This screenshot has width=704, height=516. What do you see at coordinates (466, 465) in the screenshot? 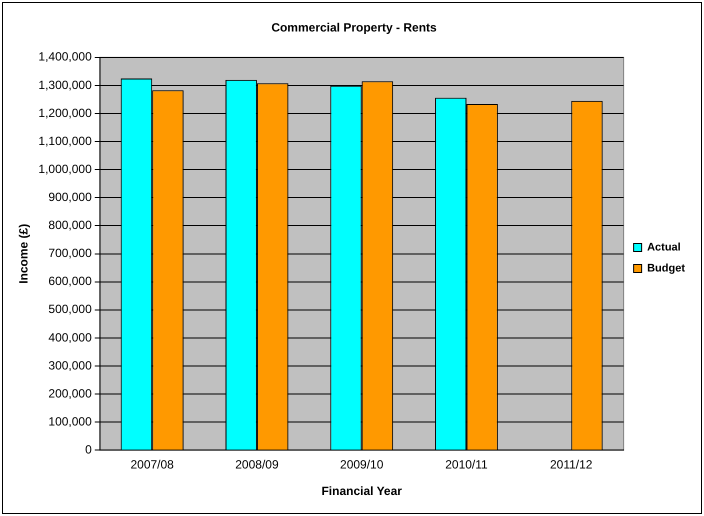
I see `x-tick-label: 2010/11` at bounding box center [466, 465].